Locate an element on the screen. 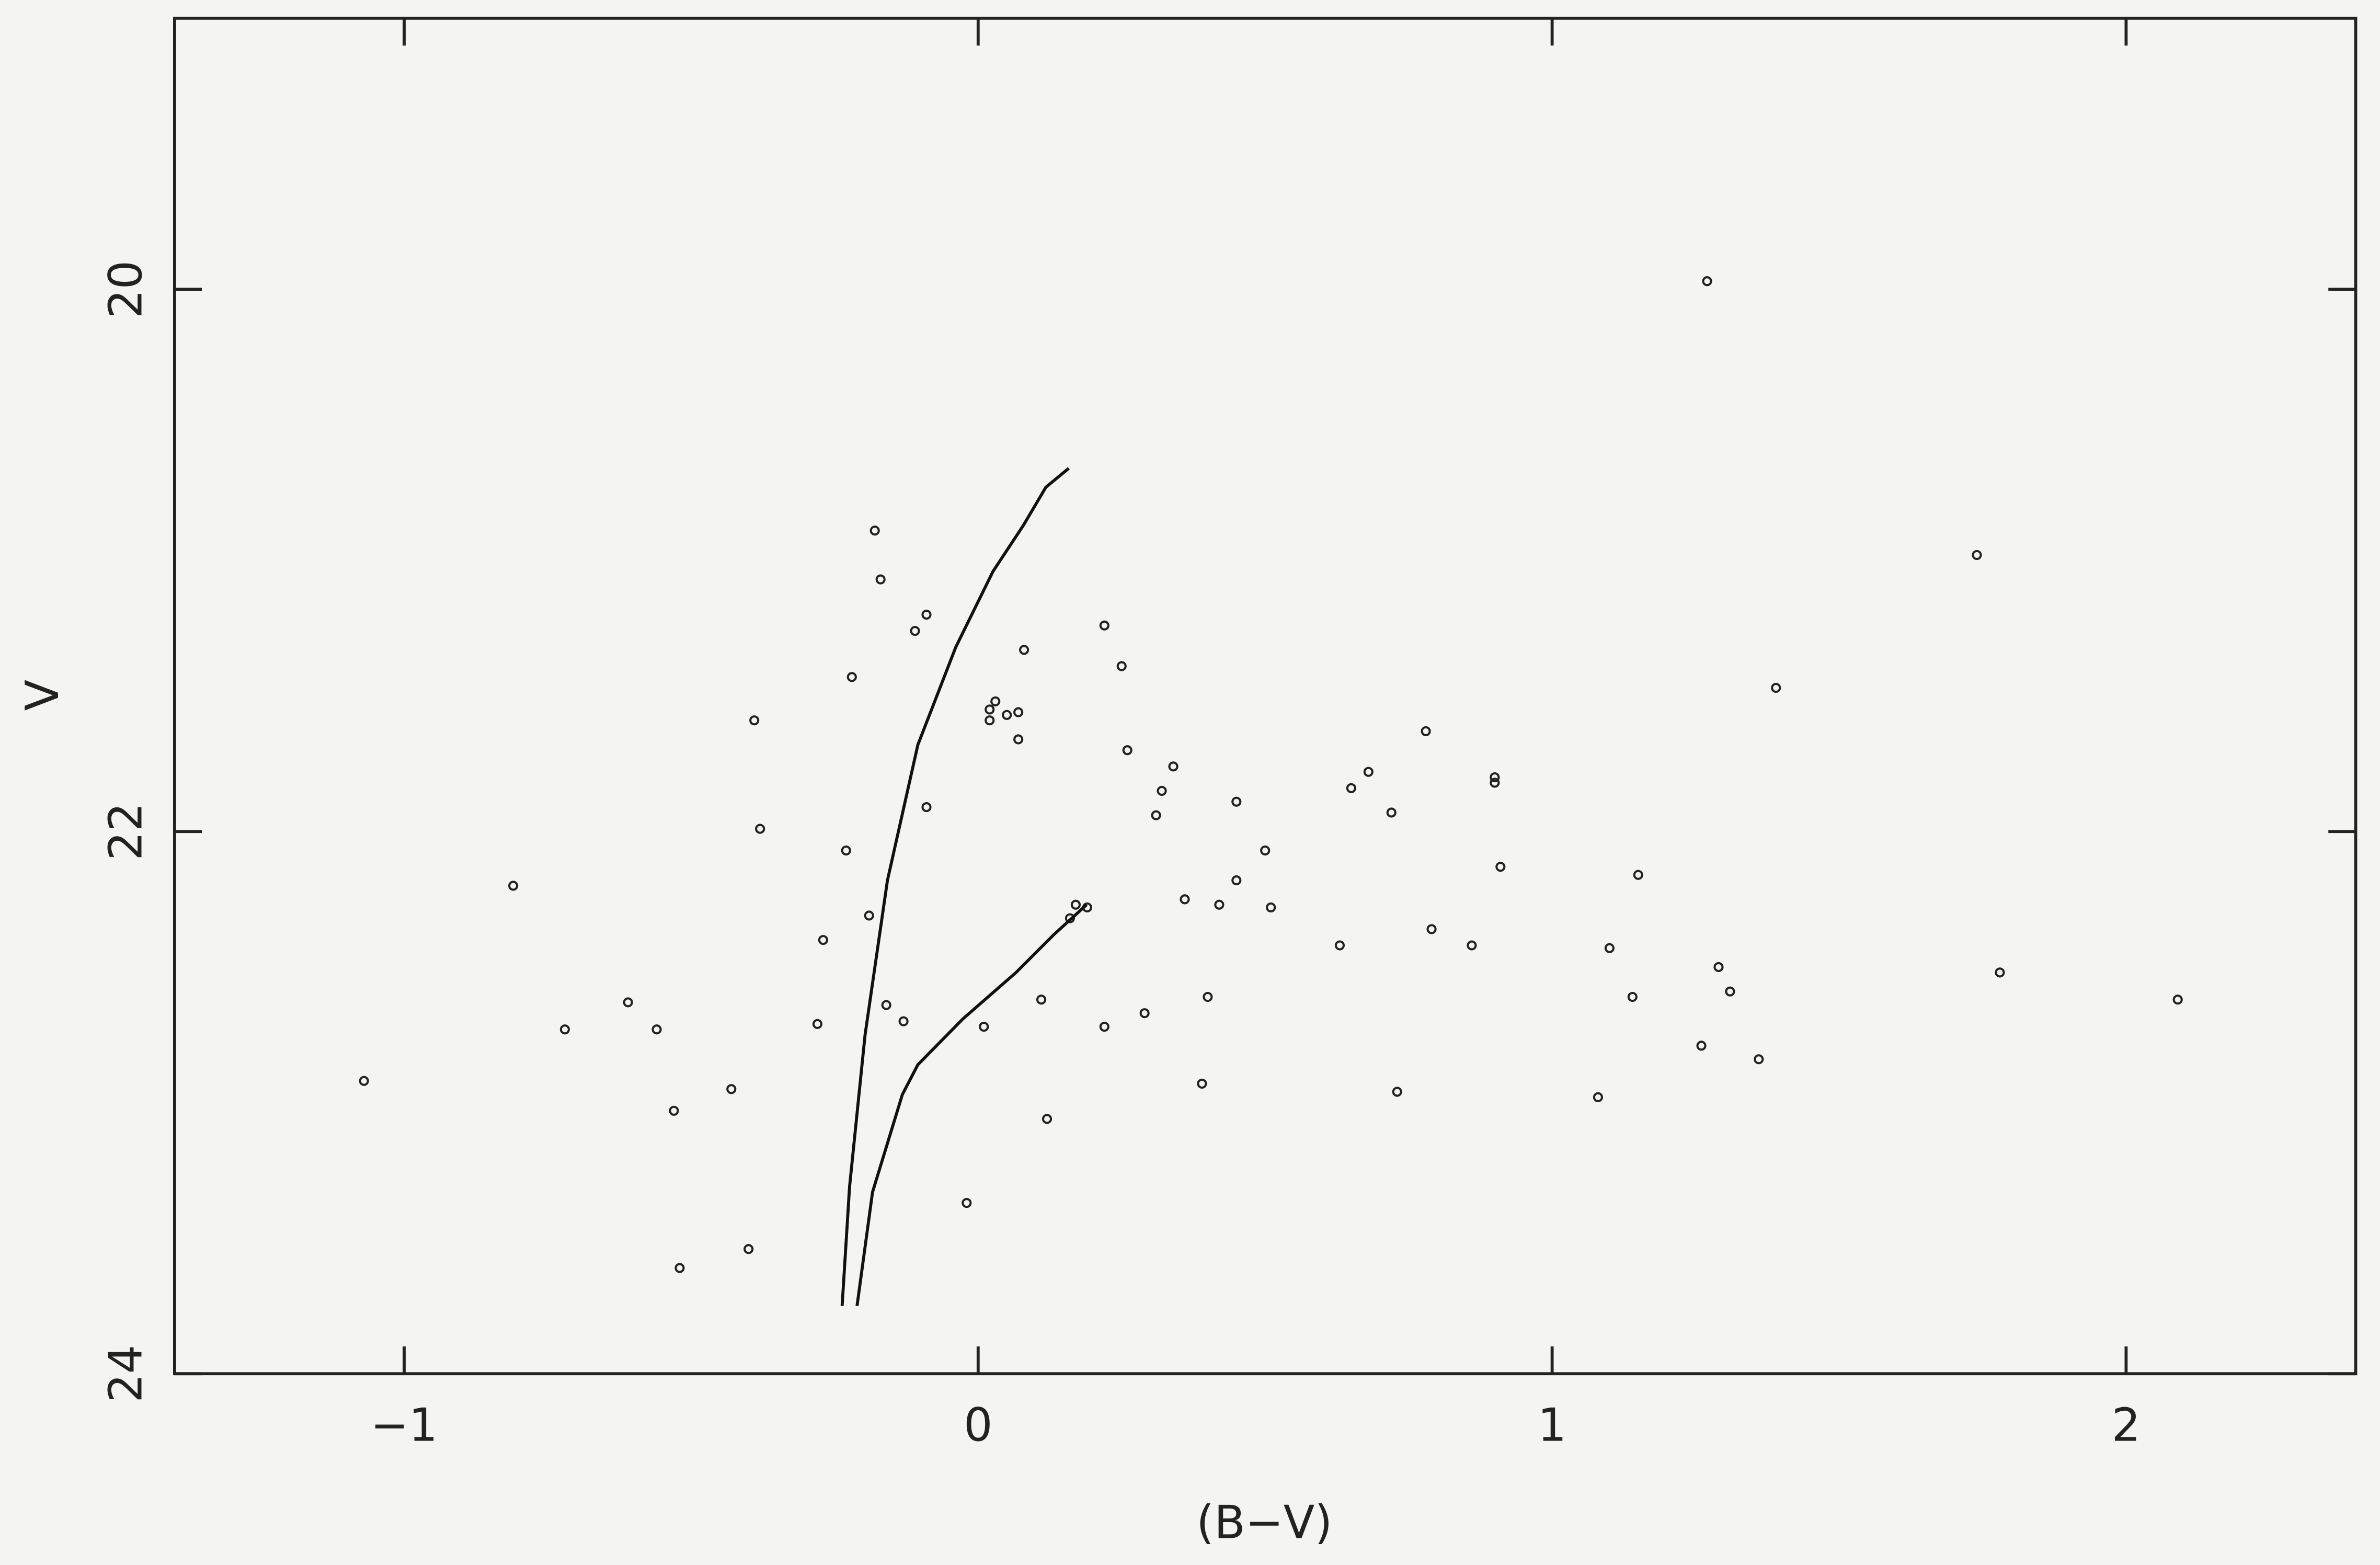 The width and height of the screenshot is (2380, 1565). y-tick-label: 22 is located at coordinates (126, 832).